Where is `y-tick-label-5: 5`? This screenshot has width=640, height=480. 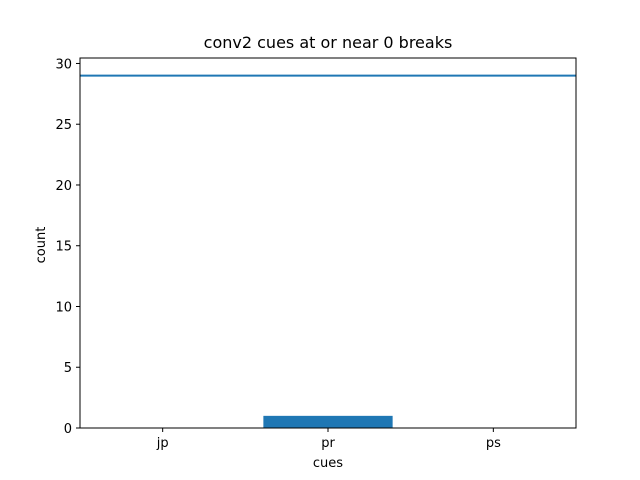 y-tick-label-5: 5 is located at coordinates (68, 368).